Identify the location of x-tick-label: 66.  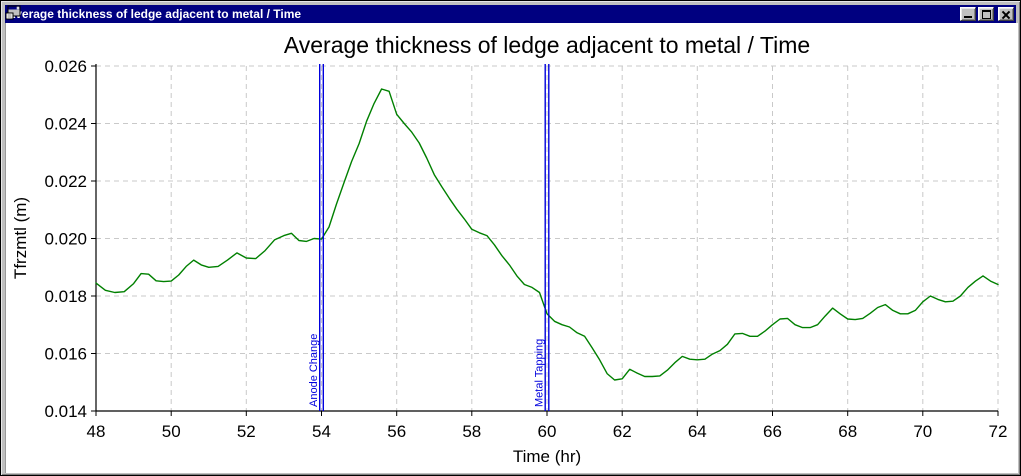
(772, 431).